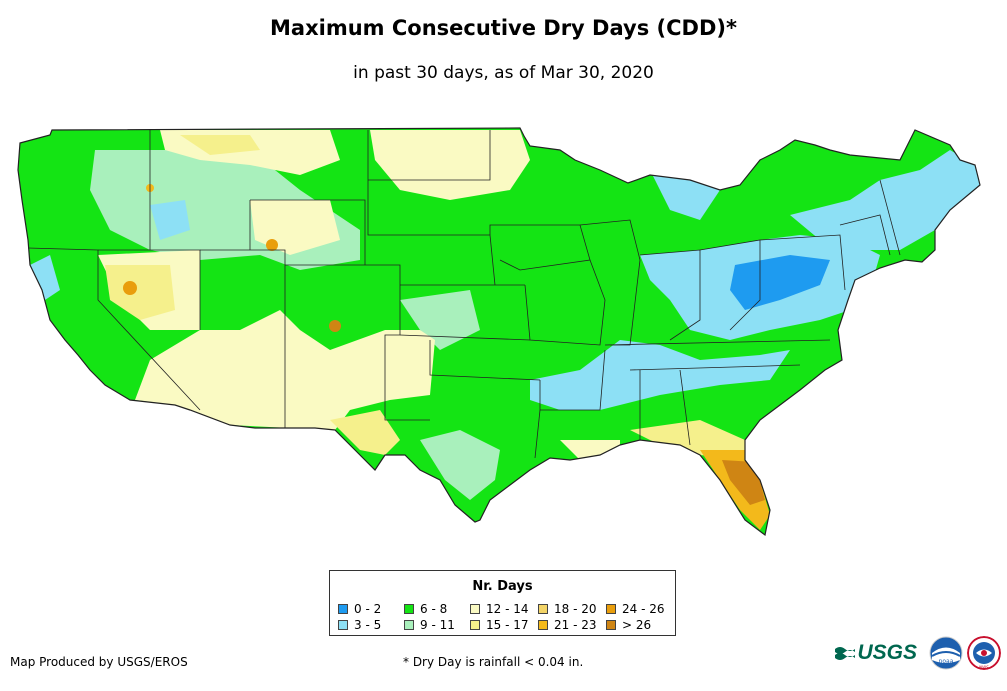 This screenshot has height=691, width=1007. I want to click on usgs-wave-icon, so click(845, 653).